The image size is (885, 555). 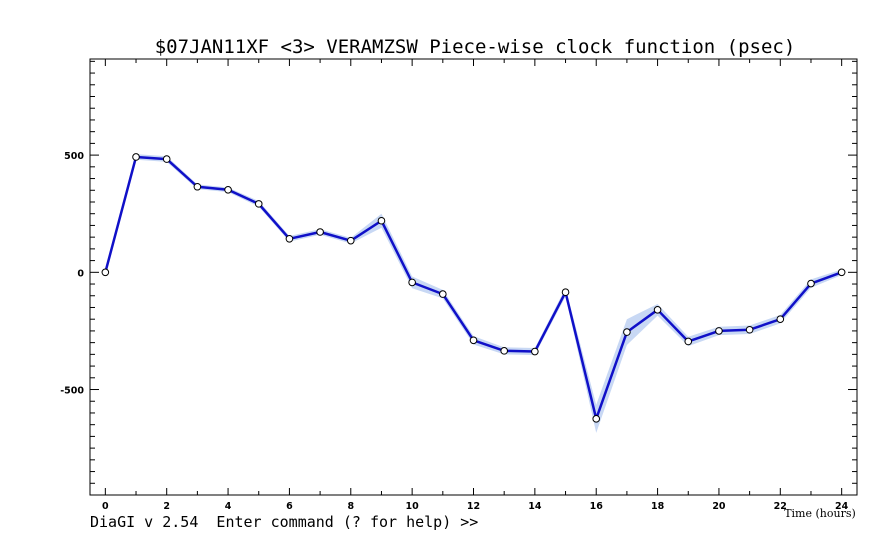 What do you see at coordinates (597, 506) in the screenshot?
I see `x-tick-label: 16` at bounding box center [597, 506].